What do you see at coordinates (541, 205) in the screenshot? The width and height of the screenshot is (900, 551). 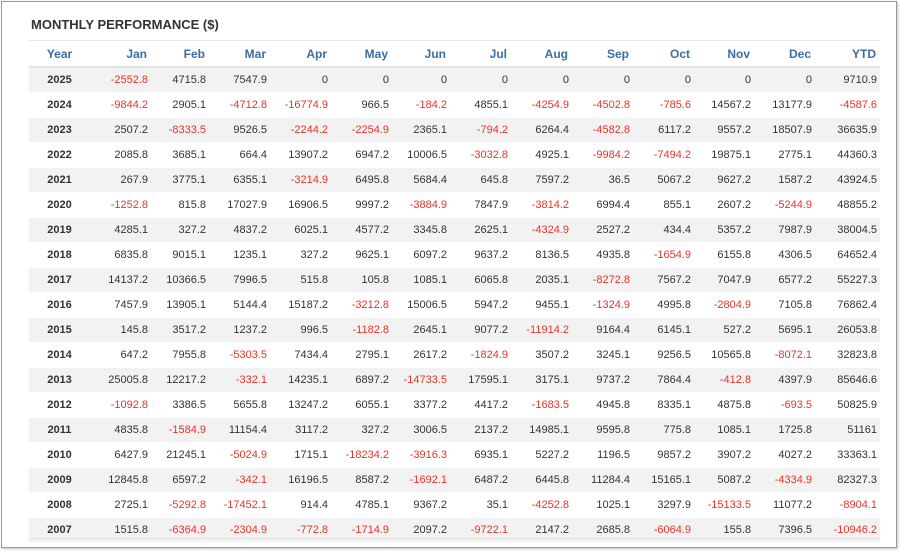 I see `value-cell-aug: -3814.2` at bounding box center [541, 205].